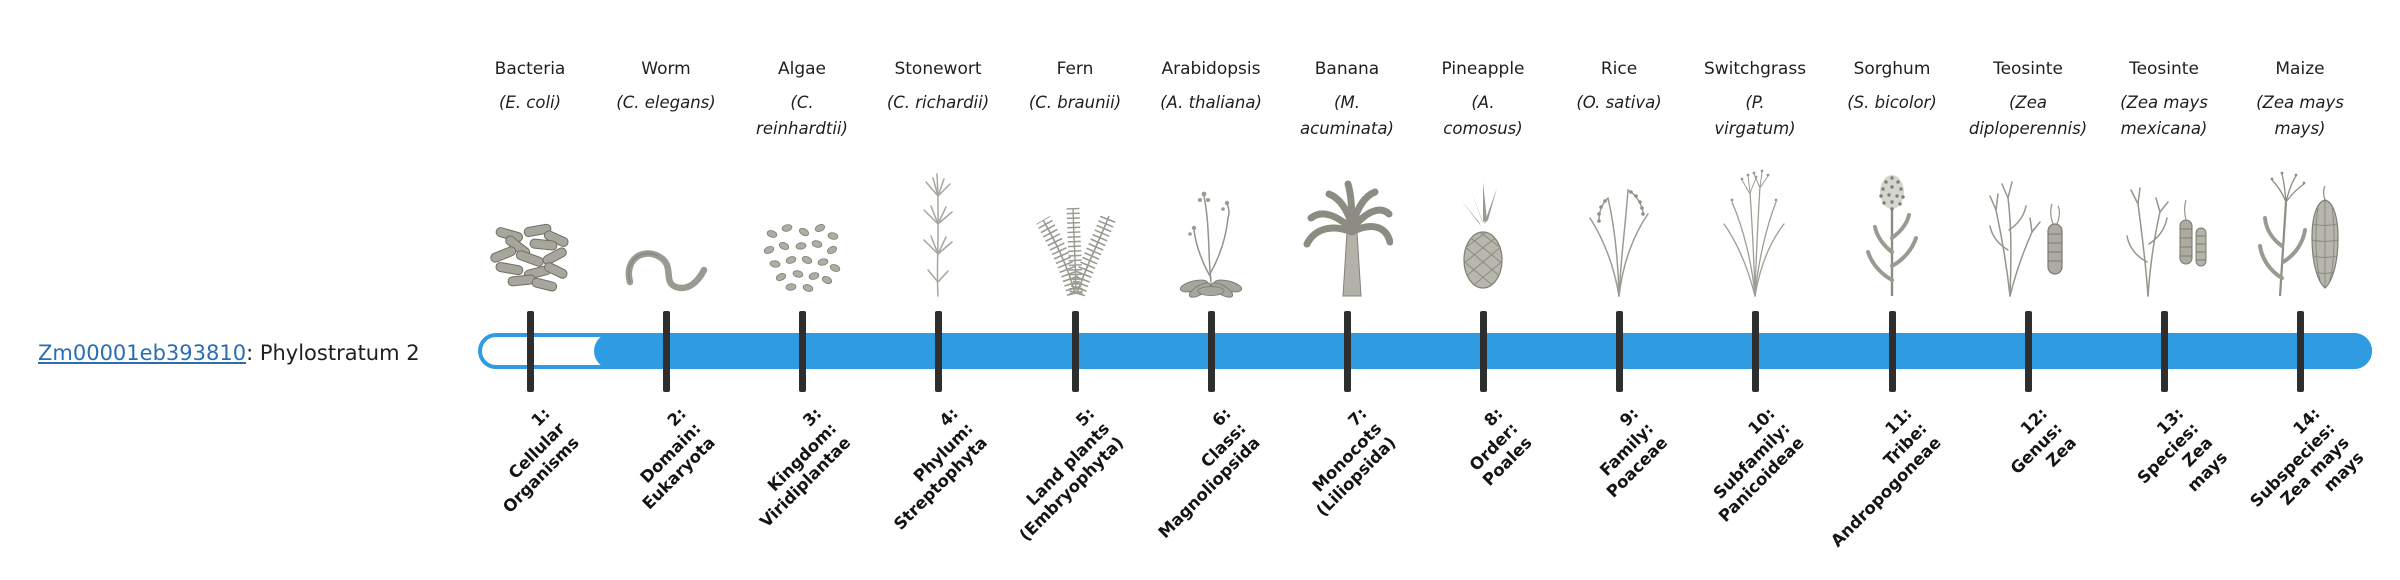 This screenshot has width=2400, height=580. What do you see at coordinates (666, 223) in the screenshot?
I see `worm-icon` at bounding box center [666, 223].